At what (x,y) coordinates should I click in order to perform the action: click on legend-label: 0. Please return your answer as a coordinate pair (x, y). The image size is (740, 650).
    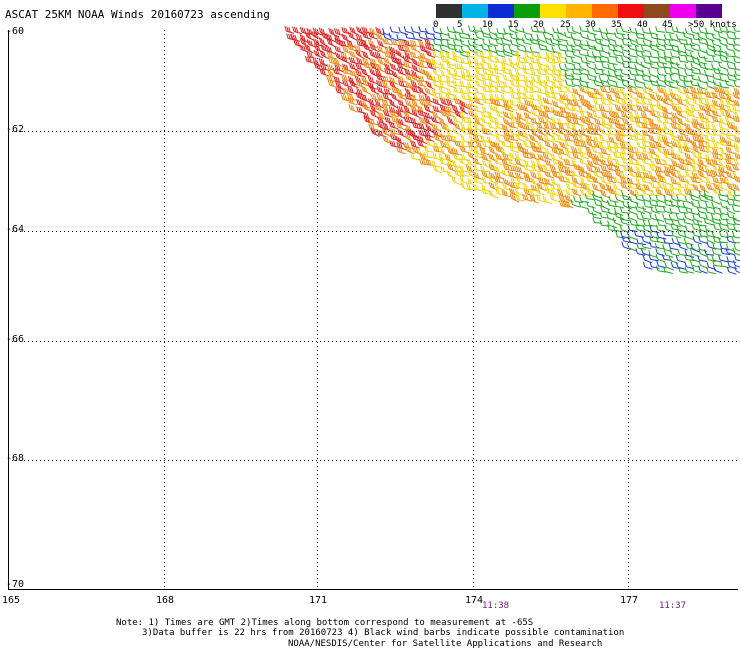
    Looking at the image, I should click on (436, 25).